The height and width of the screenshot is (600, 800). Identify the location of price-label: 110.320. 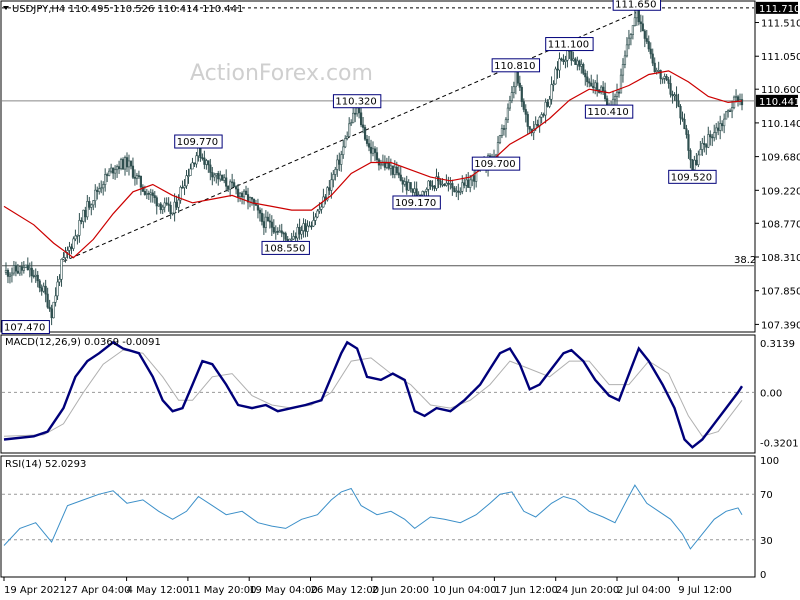
(355, 102).